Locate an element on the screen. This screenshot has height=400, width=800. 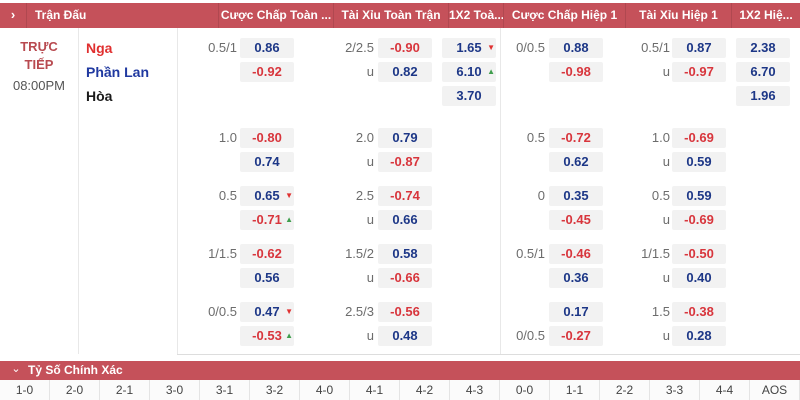
odds-cell: -0.90 is located at coordinates (405, 48).